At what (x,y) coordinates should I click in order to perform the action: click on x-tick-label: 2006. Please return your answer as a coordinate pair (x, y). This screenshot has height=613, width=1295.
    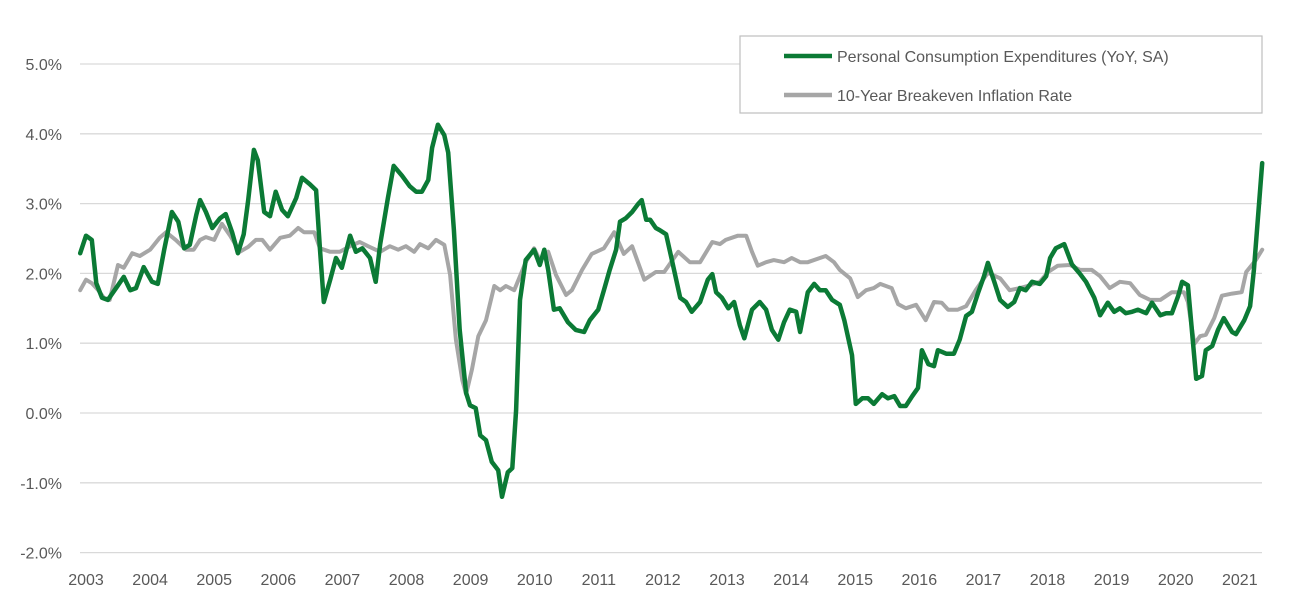
    Looking at the image, I should click on (279, 580).